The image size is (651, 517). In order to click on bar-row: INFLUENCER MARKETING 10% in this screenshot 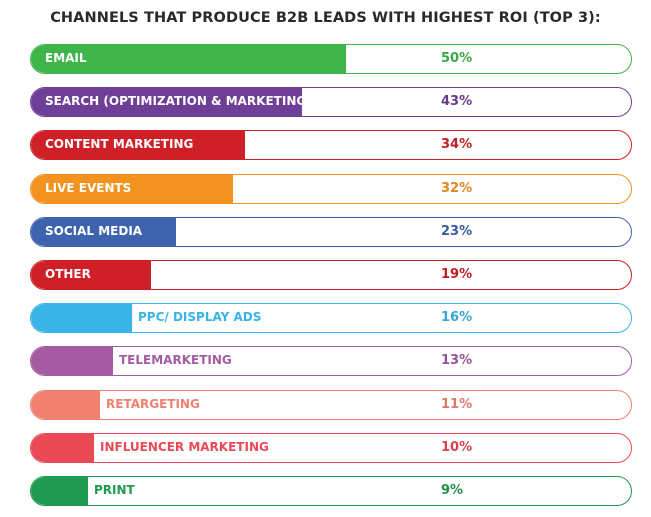, I will do `click(331, 447)`.